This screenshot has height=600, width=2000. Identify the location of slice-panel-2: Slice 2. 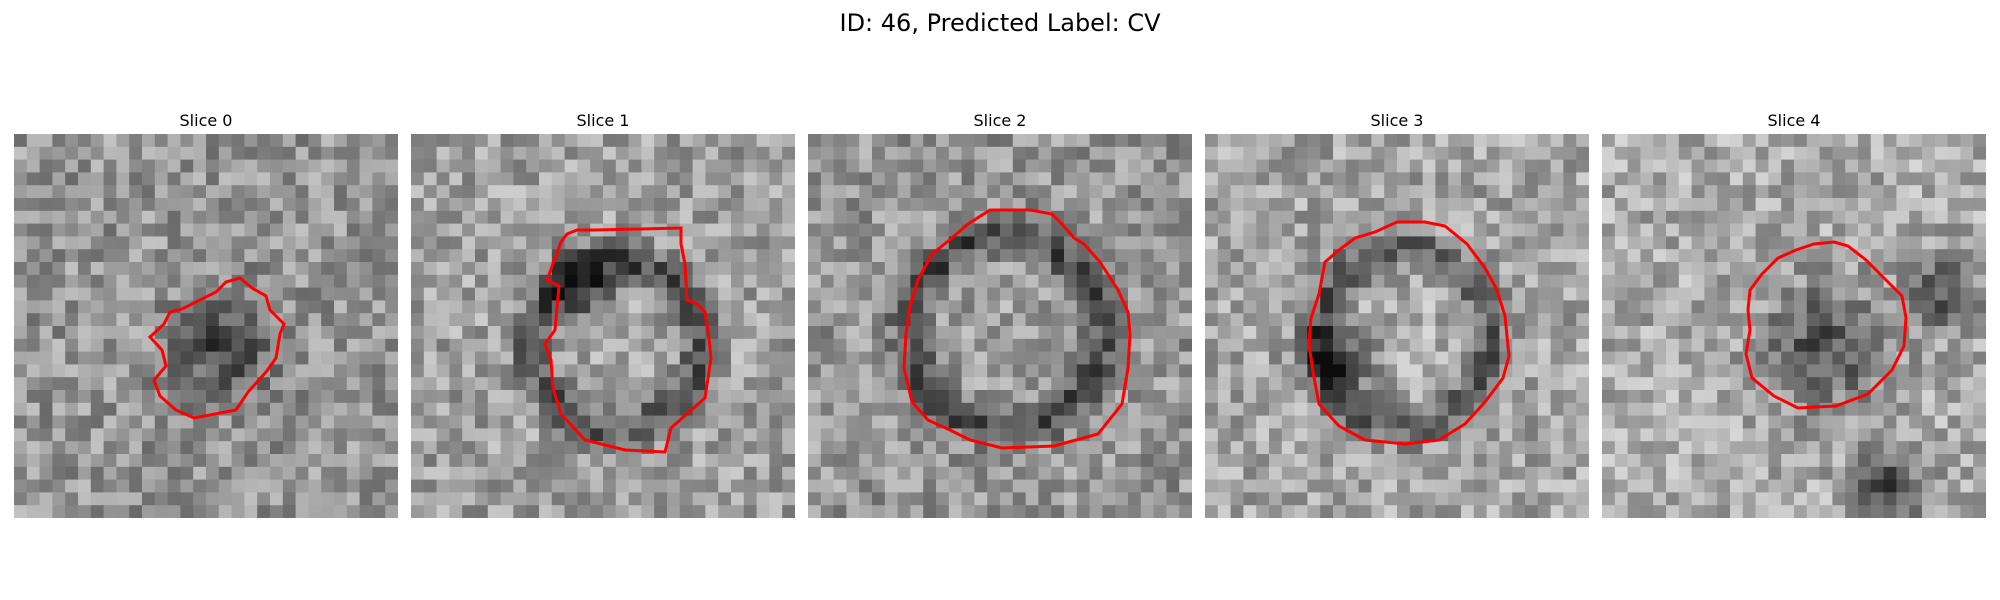
(1000, 313).